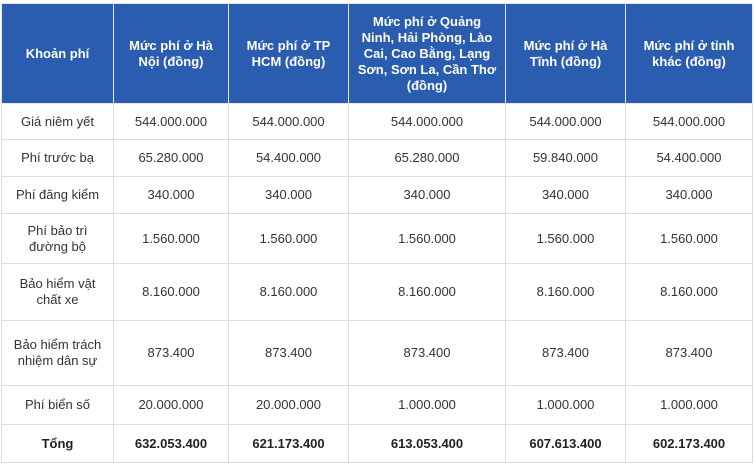  What do you see at coordinates (57, 405) in the screenshot?
I see `fee-label-cell: Phí biển số` at bounding box center [57, 405].